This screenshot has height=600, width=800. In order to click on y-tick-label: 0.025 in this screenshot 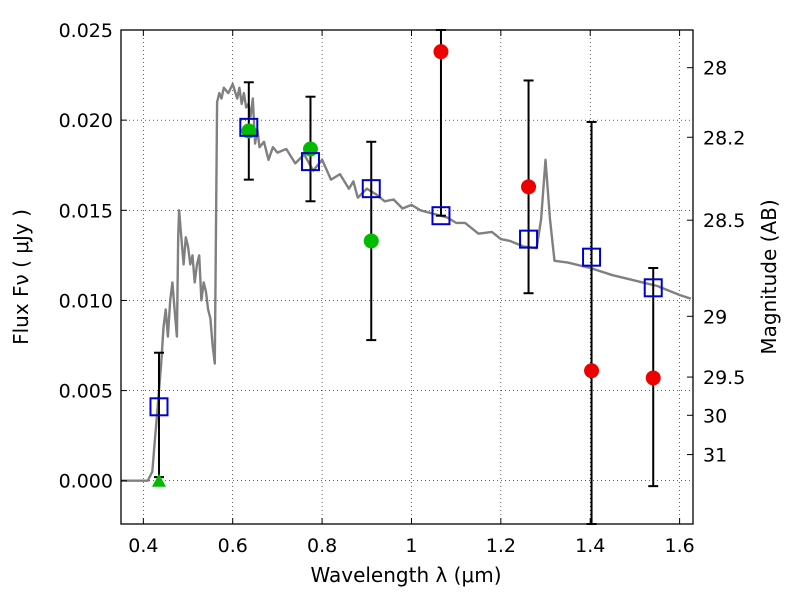, I will do `click(86, 31)`.